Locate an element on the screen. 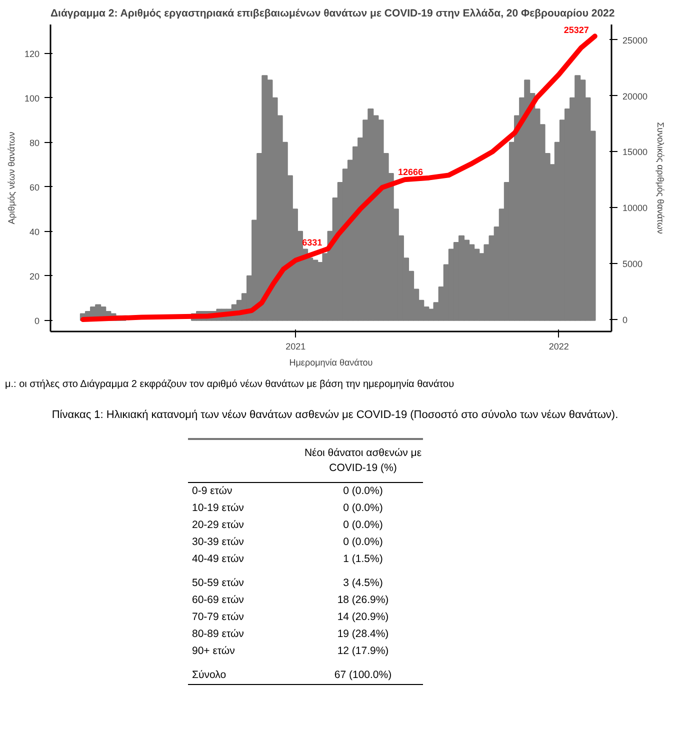  category-label: 30-39 ετών is located at coordinates (218, 542).